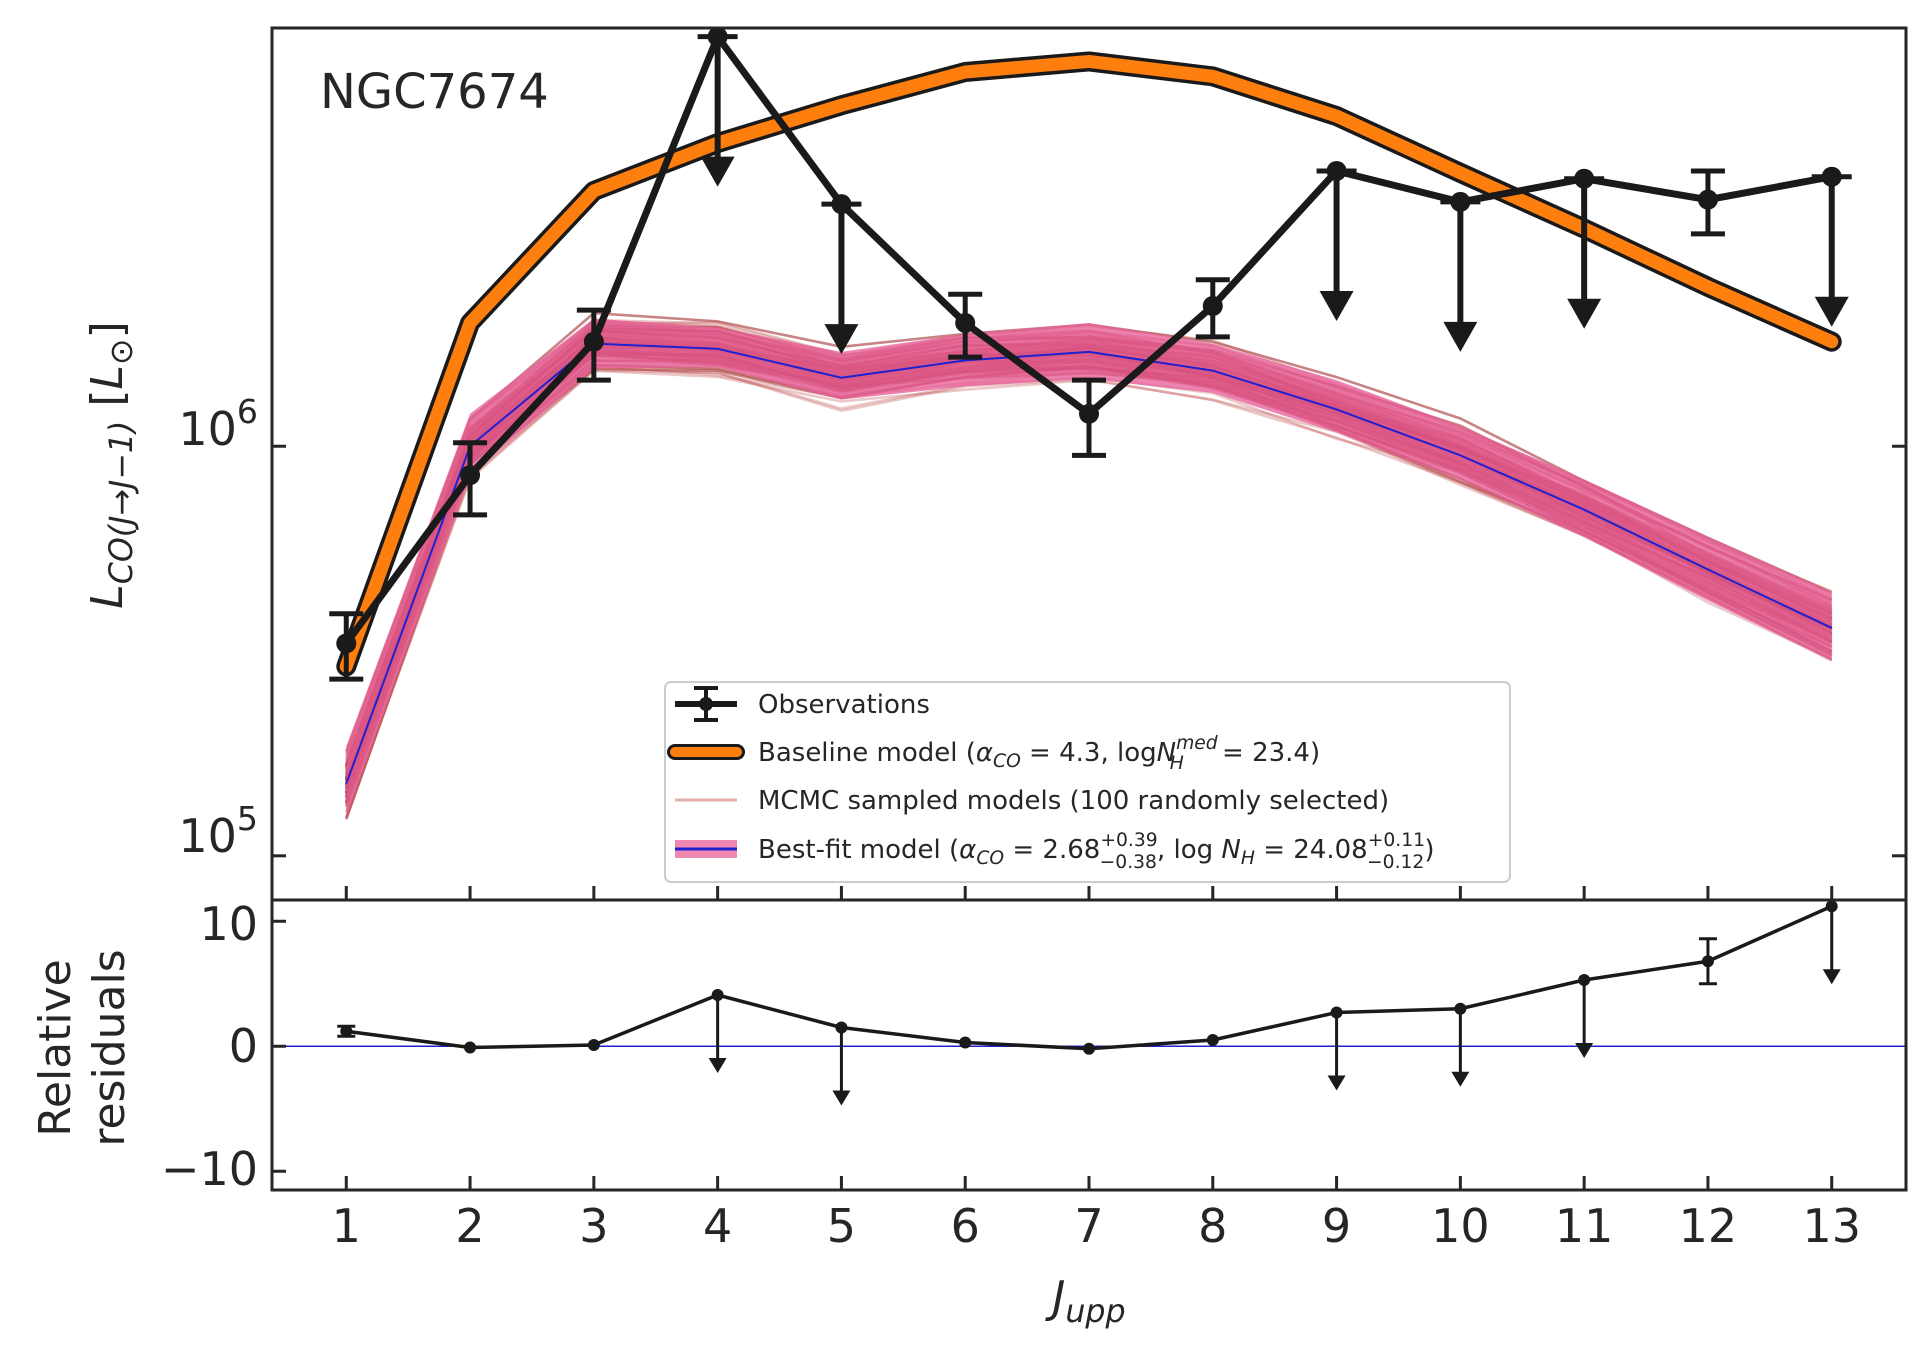 This screenshot has width=1927, height=1349. What do you see at coordinates (1336, 1226) in the screenshot?
I see `x-tick-label: 9` at bounding box center [1336, 1226].